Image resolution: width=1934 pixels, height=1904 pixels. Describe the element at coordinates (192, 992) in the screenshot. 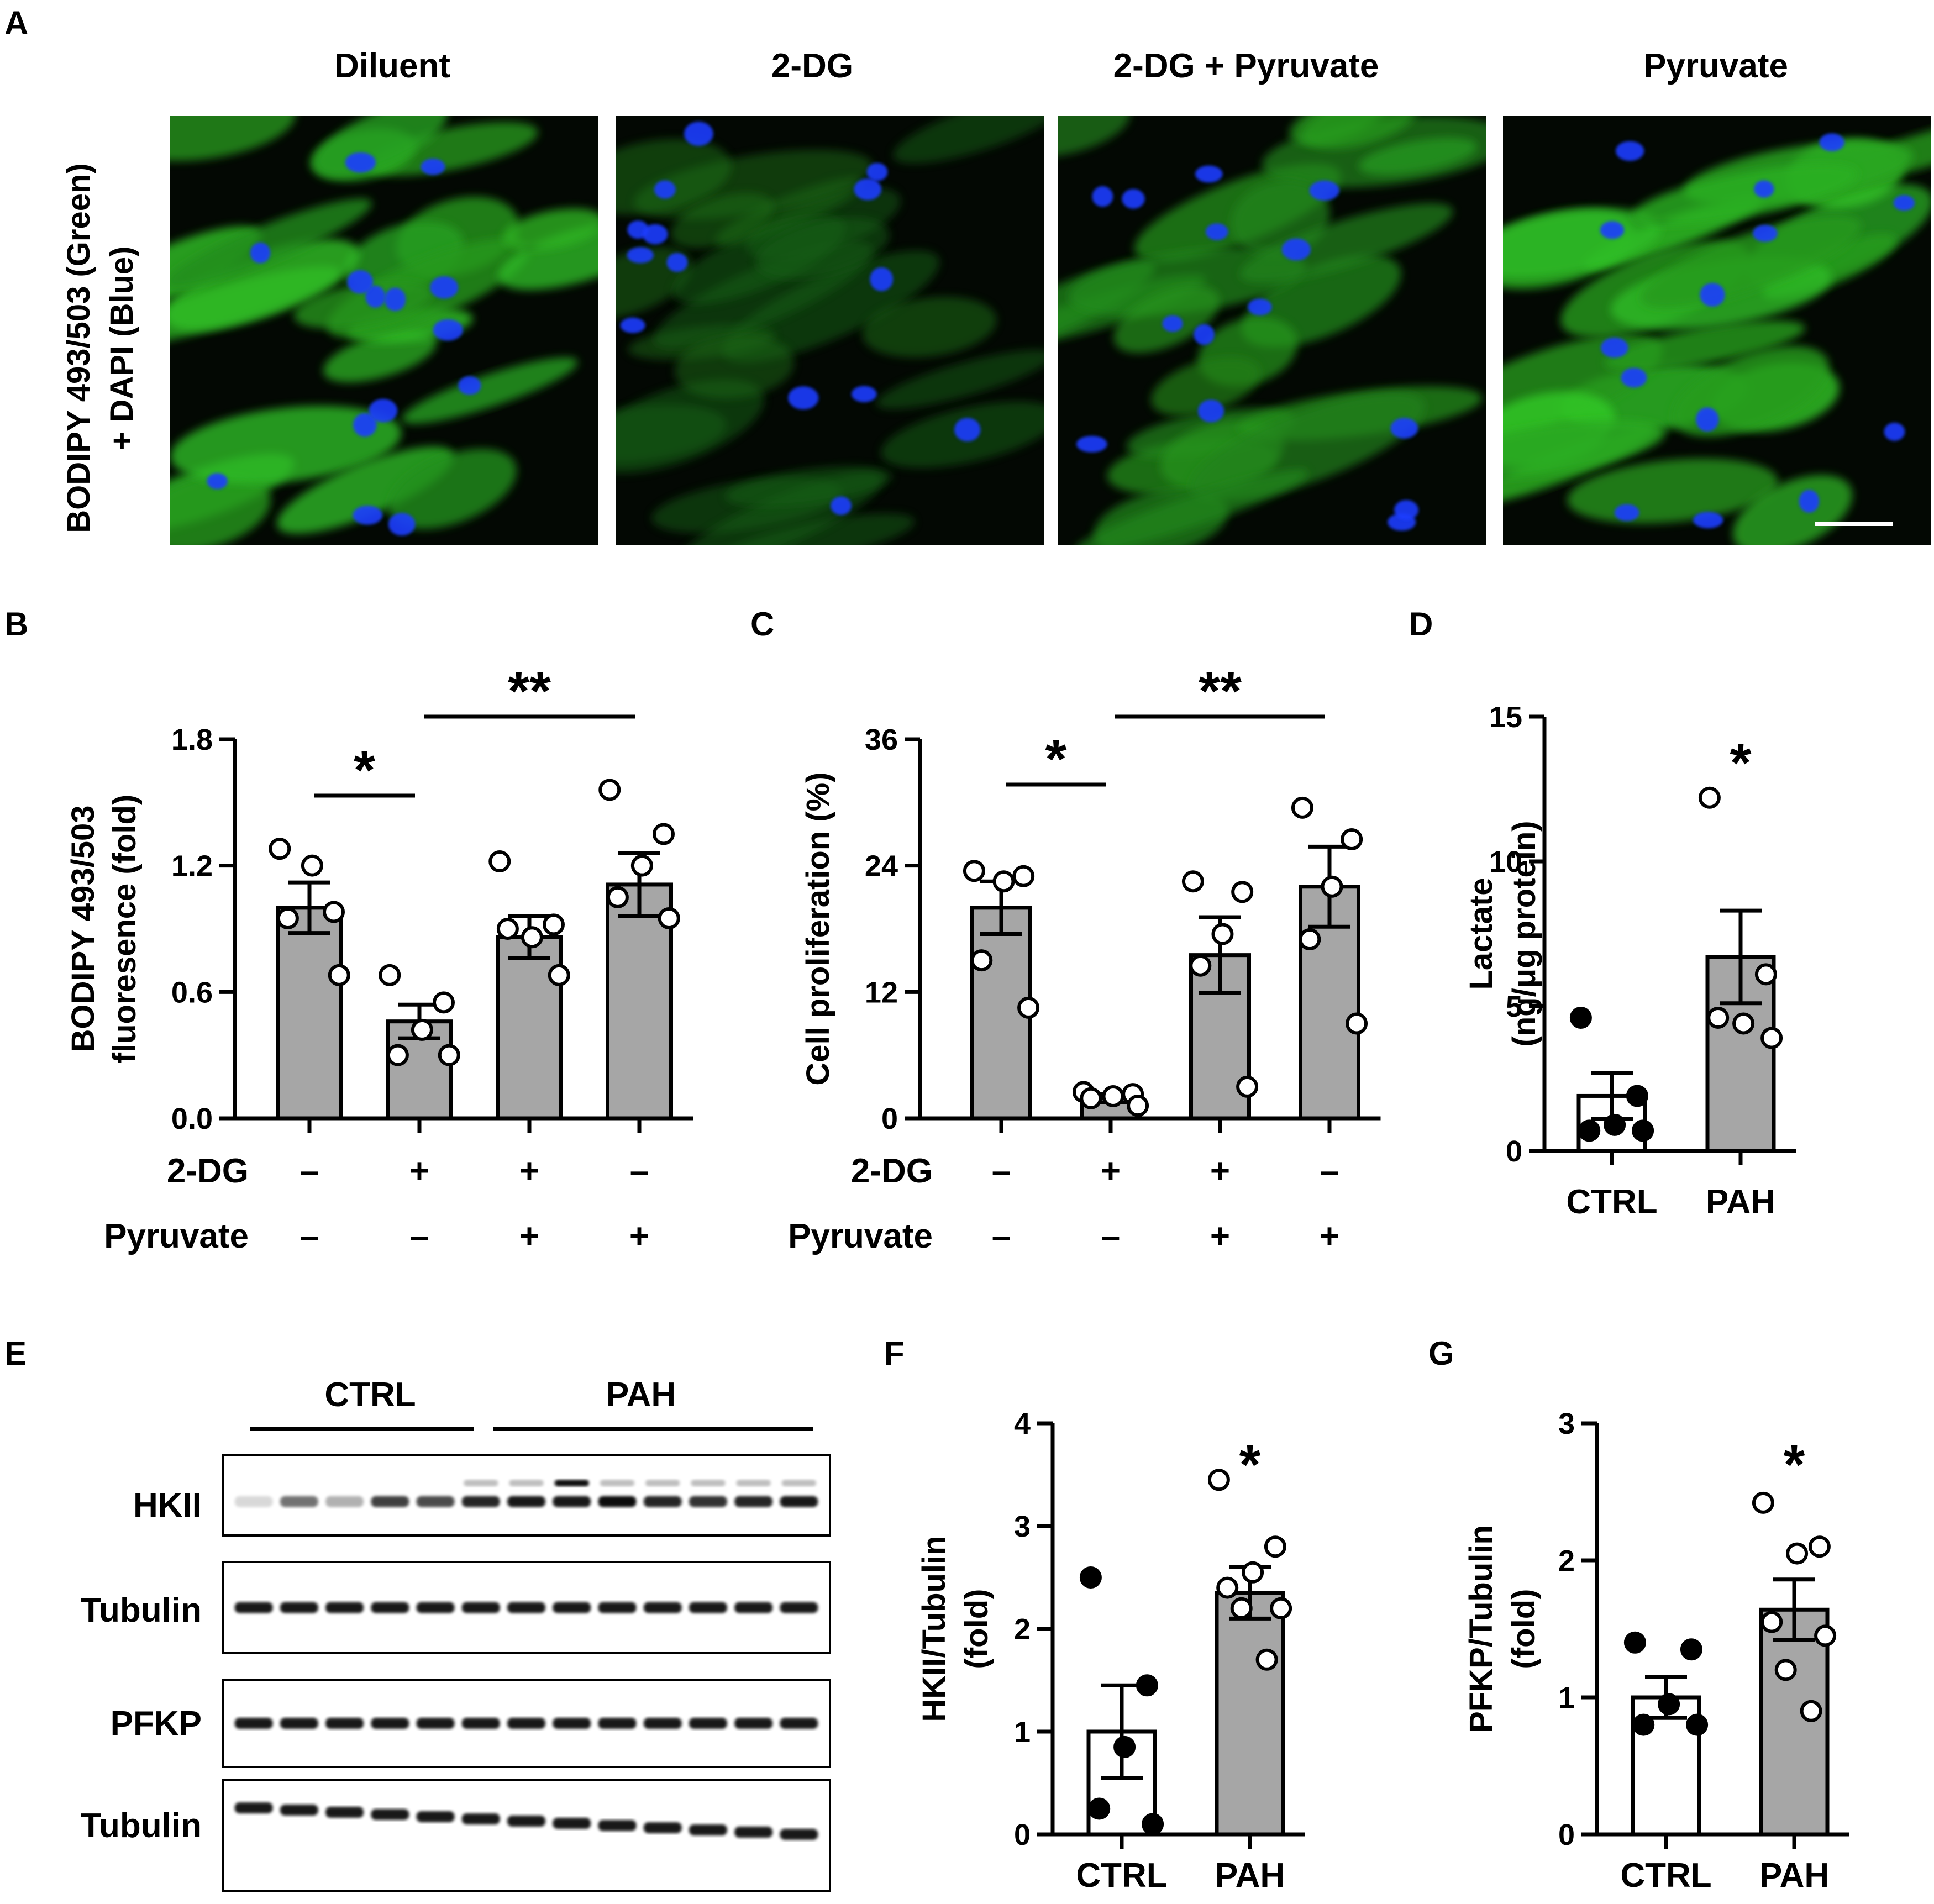

I see `y-tick-label: 0.6` at that location.